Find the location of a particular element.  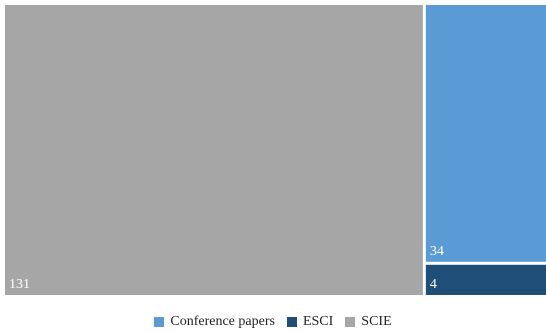

legend-label-conference-papers: Conference papers is located at coordinates (222, 321).